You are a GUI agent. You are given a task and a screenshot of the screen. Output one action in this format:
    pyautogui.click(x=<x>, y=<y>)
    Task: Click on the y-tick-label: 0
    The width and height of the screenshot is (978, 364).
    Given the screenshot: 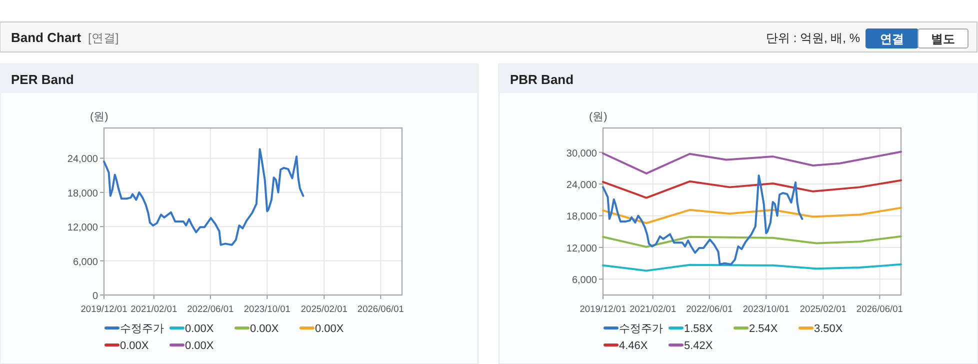 What is the action you would take?
    pyautogui.click(x=95, y=296)
    